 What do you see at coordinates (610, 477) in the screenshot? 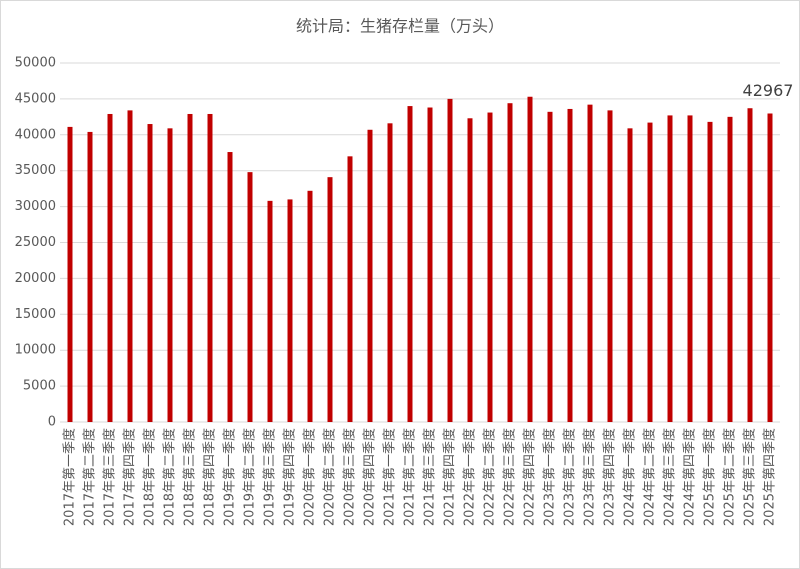
I see `x-tick-label: 2023年第四季度` at bounding box center [610, 477].